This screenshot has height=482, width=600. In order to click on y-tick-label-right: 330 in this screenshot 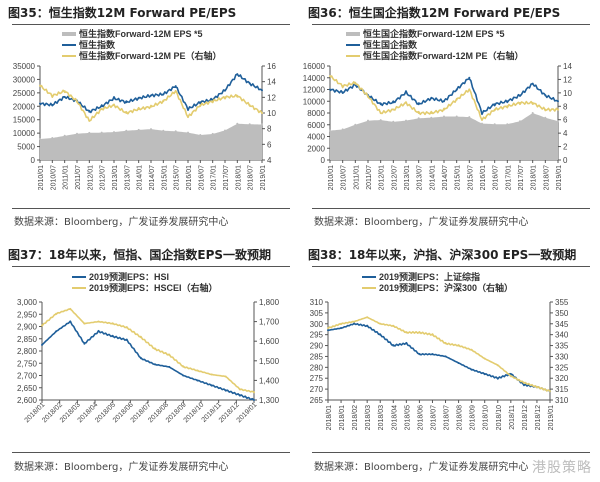, I will do `click(562, 356)`.